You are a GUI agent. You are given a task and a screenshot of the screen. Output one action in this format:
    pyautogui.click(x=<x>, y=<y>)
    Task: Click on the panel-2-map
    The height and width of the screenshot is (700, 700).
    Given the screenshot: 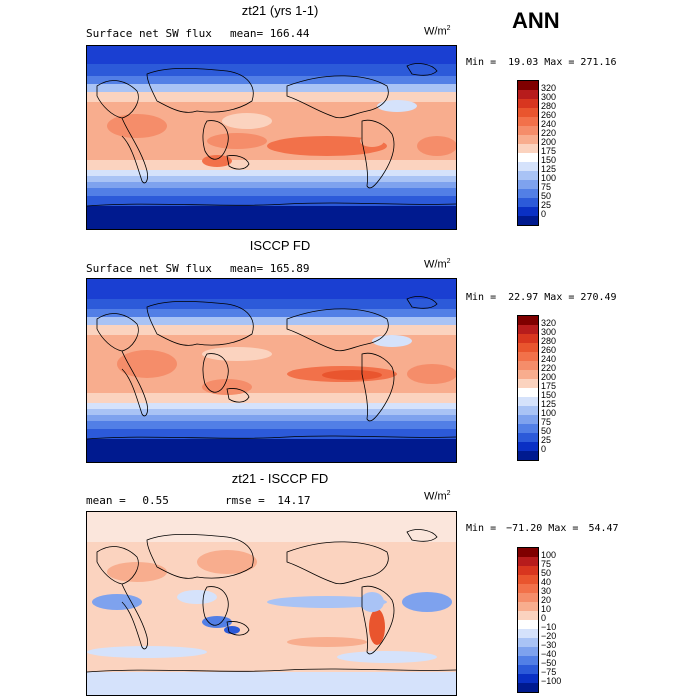 What is the action you would take?
    pyautogui.click(x=271, y=370)
    